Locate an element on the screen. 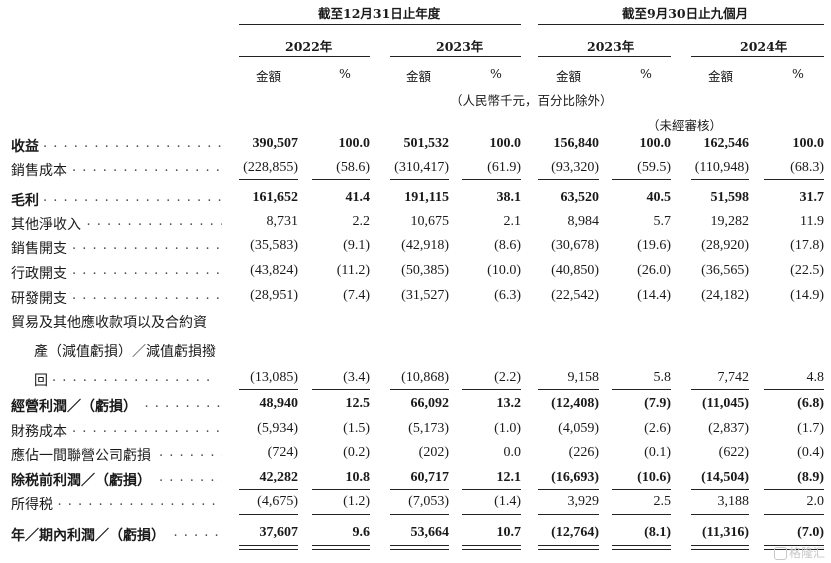 This screenshot has width=831, height=563. table-cell: (1.2) is located at coordinates (356, 501).